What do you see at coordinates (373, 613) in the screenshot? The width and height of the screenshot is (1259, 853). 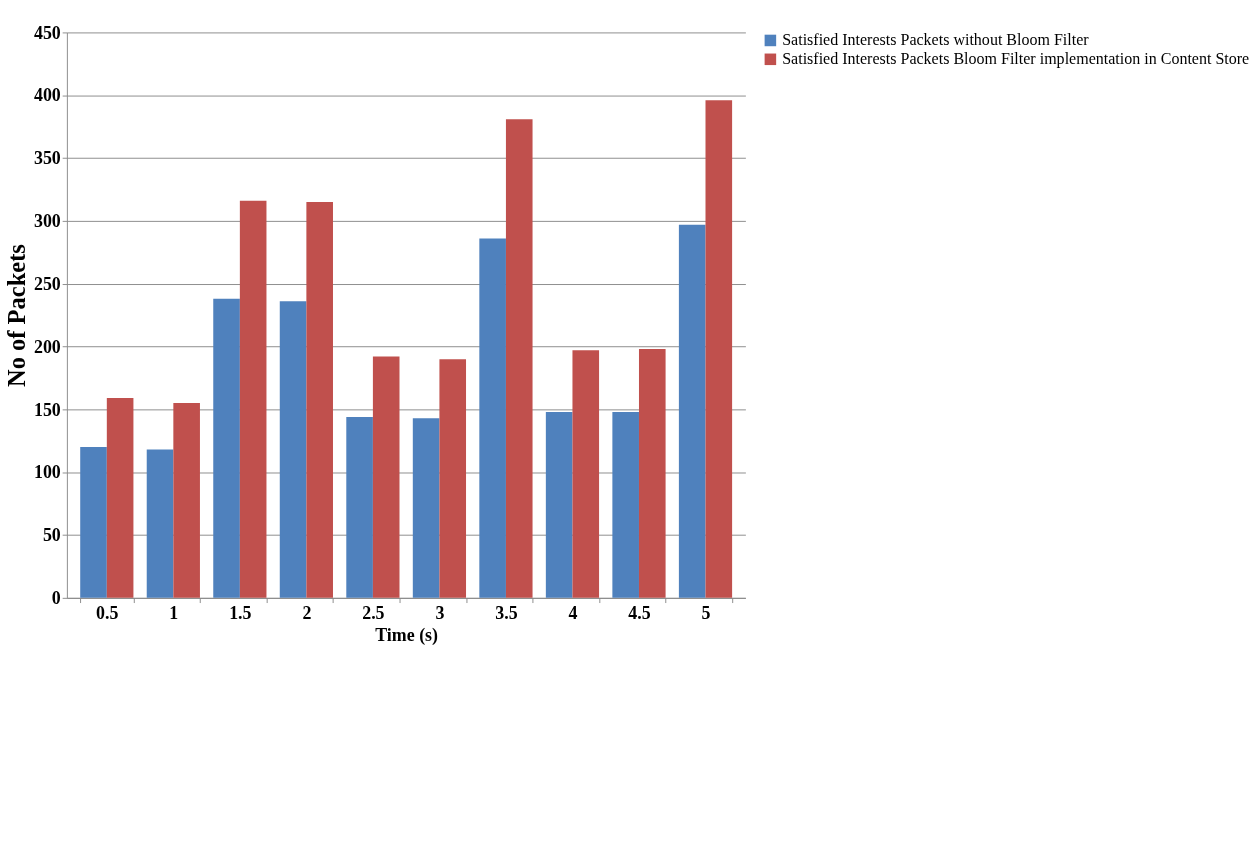 I see `x-tick-label: 2.5` at bounding box center [373, 613].